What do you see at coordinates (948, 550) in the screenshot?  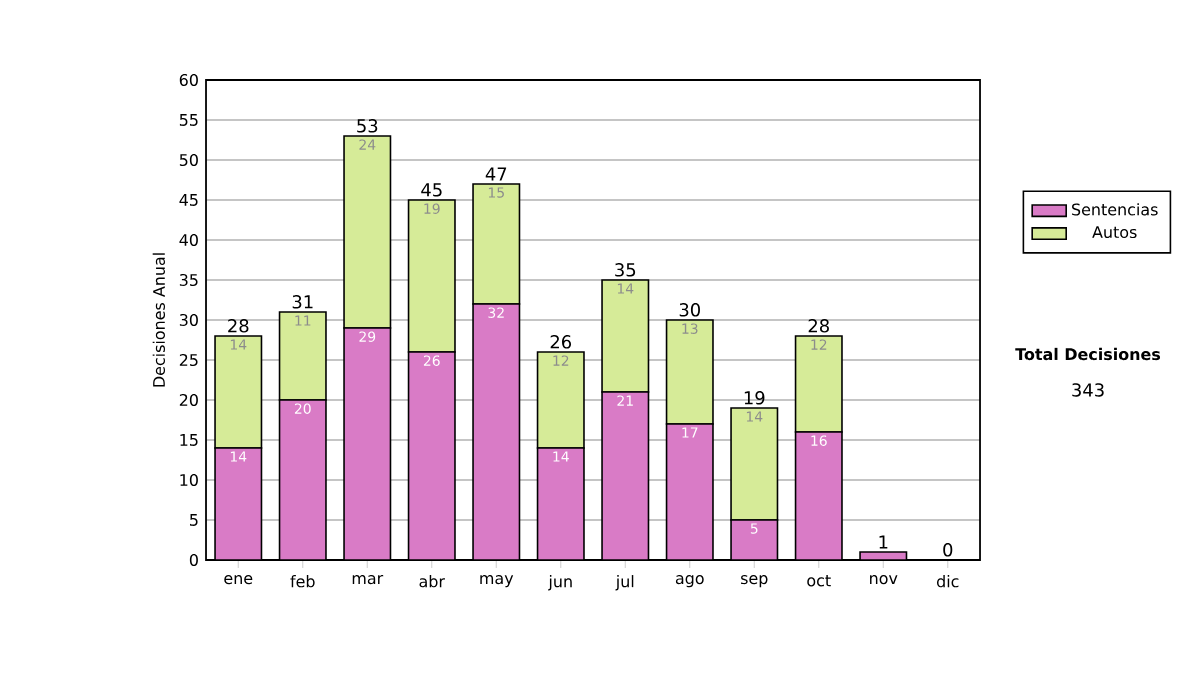 I see `total-label: 0` at bounding box center [948, 550].